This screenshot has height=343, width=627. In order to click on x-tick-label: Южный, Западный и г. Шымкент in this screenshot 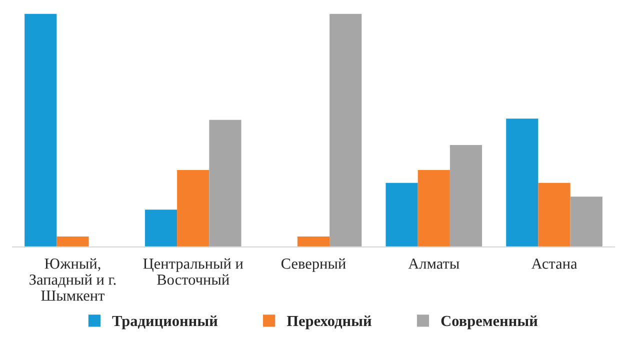, I will do `click(73, 279)`.